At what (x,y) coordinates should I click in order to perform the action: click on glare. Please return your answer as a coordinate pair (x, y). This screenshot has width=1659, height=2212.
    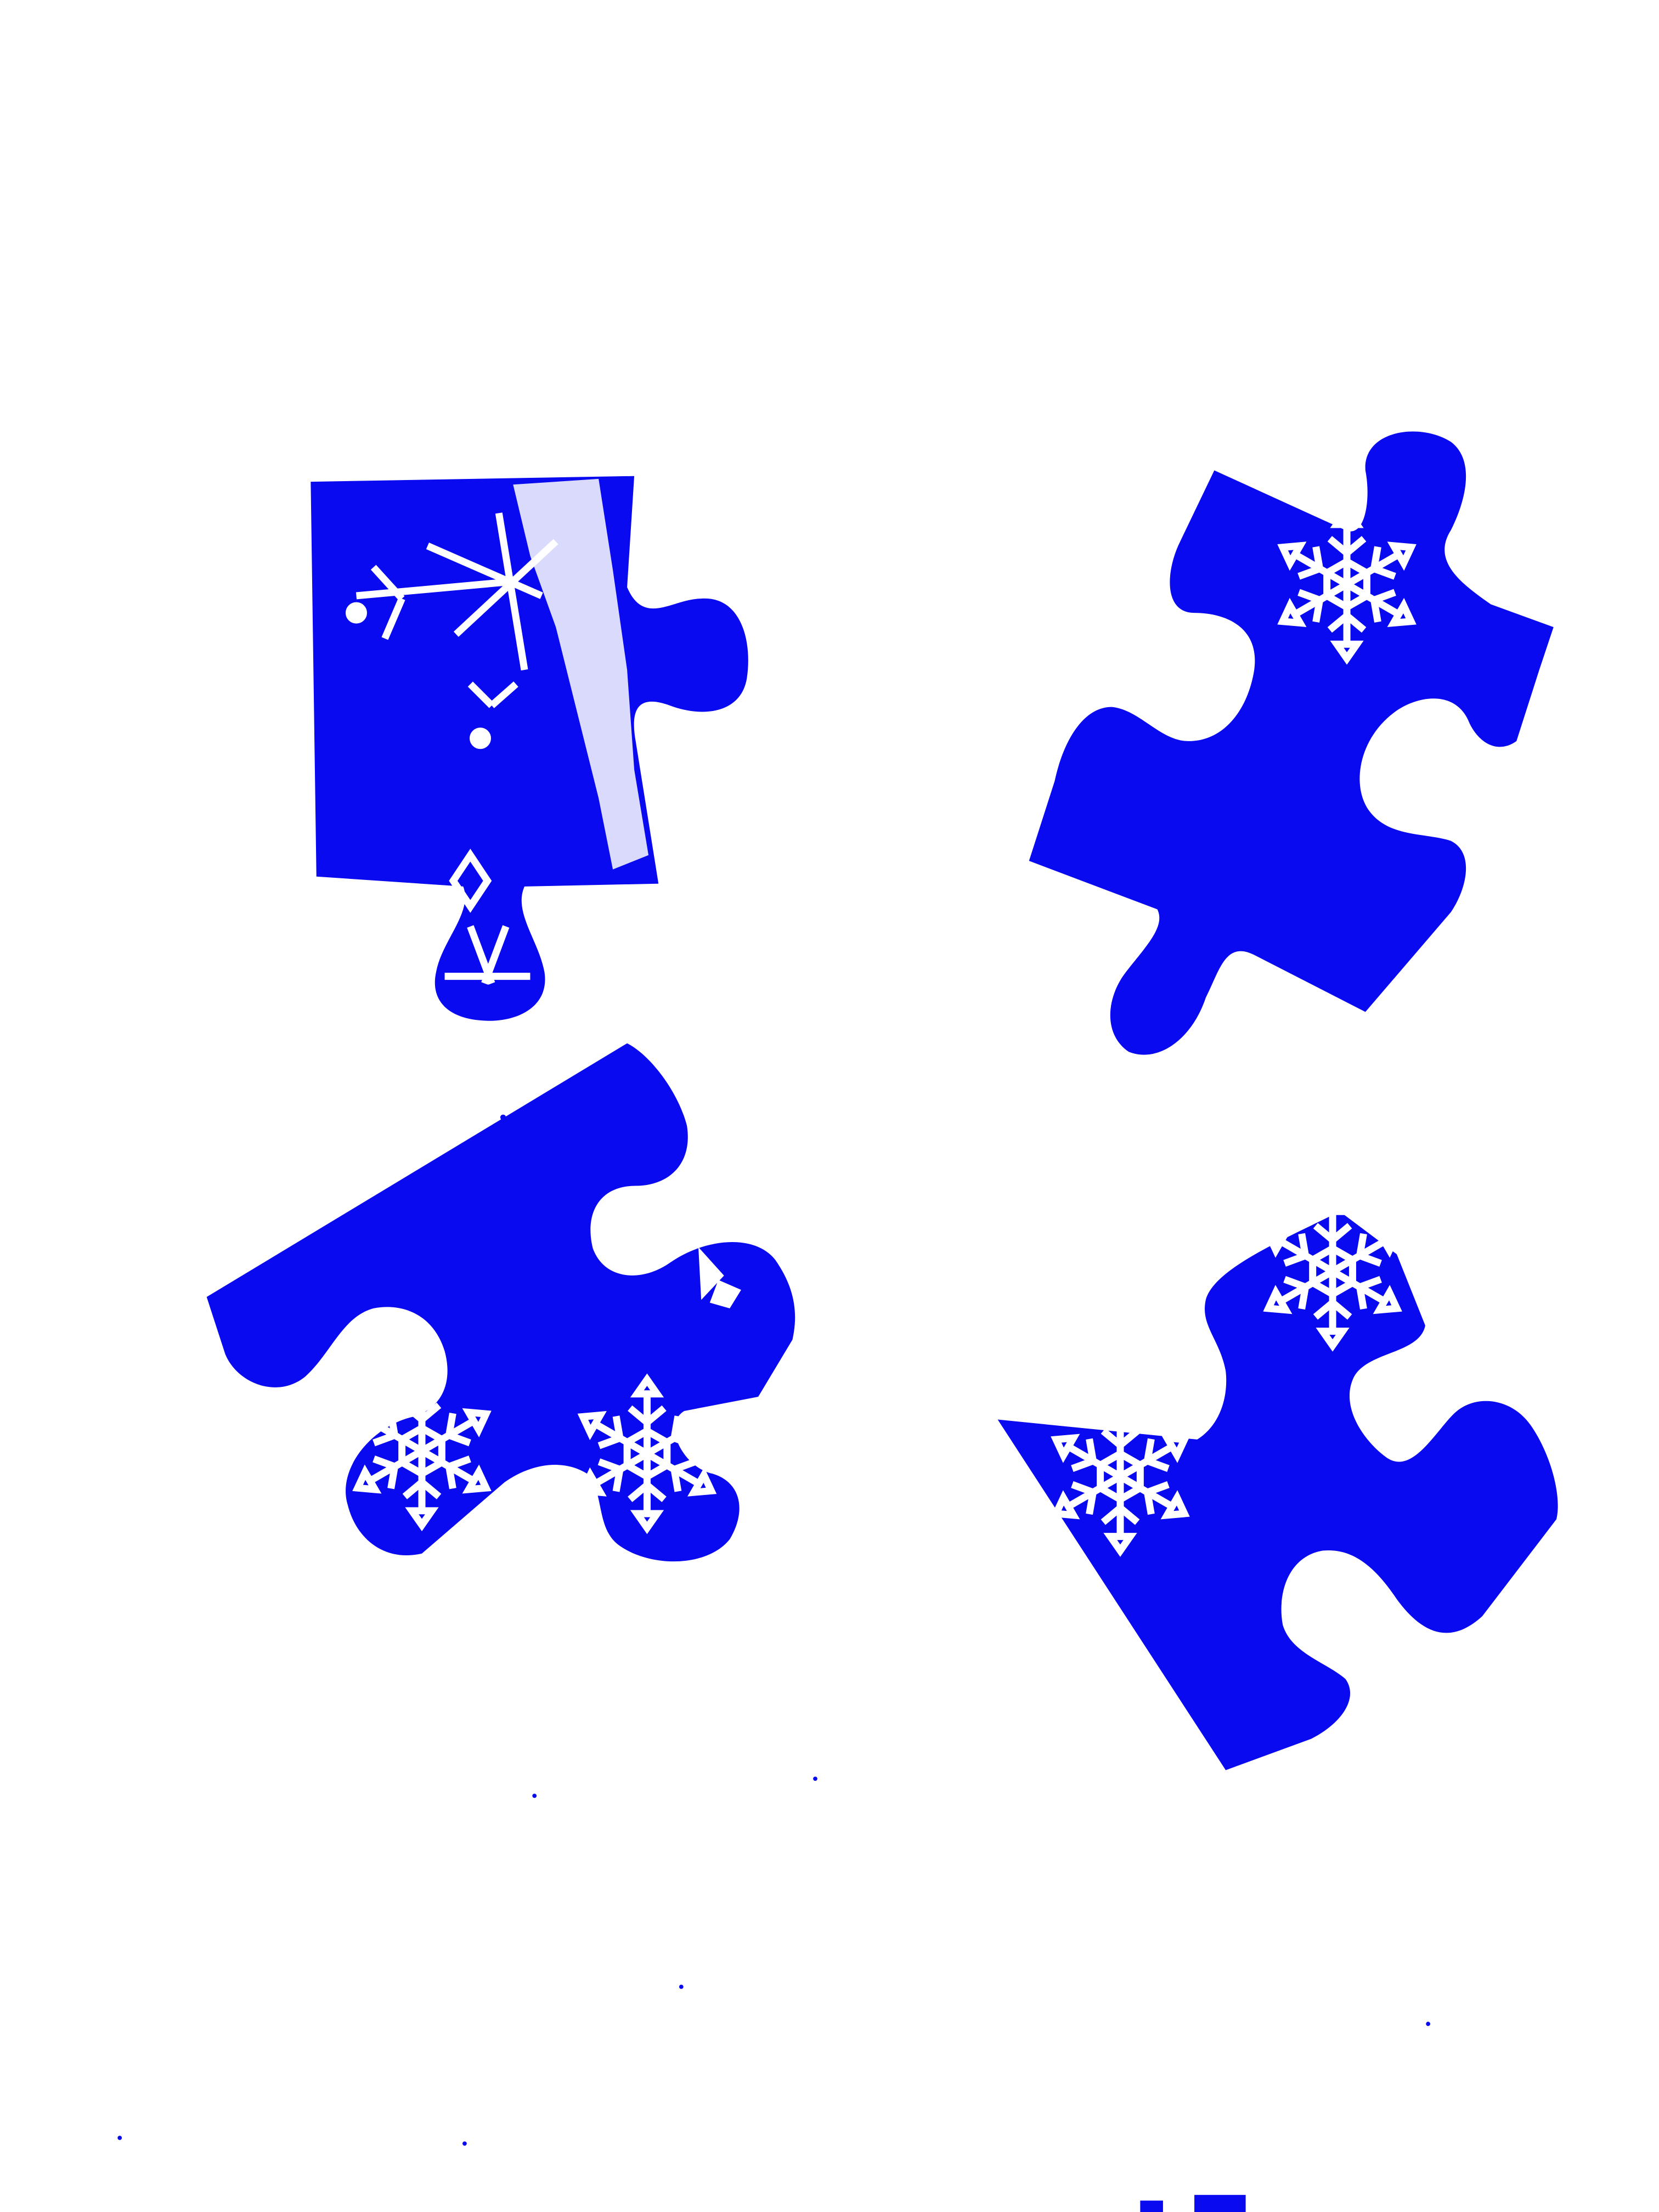
    Looking at the image, I should click on (581, 674).